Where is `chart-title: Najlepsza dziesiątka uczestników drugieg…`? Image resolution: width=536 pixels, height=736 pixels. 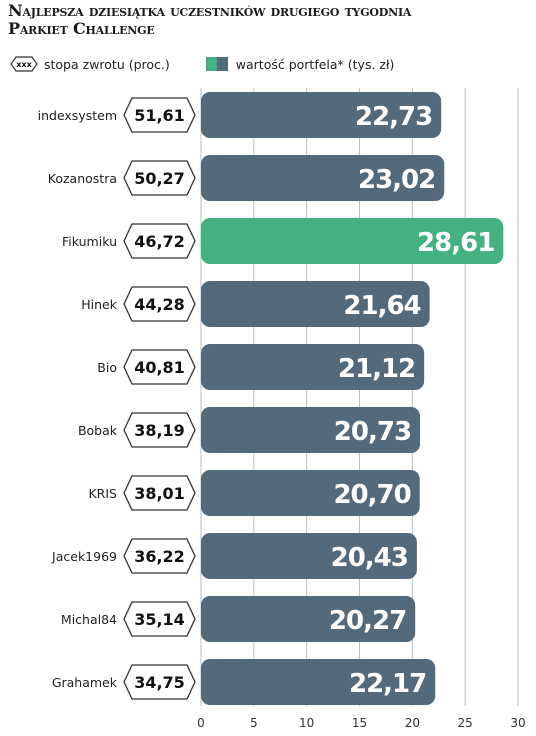
chart-title: Najlepsza dziesiątka uczestników drugieg… is located at coordinates (272, 20).